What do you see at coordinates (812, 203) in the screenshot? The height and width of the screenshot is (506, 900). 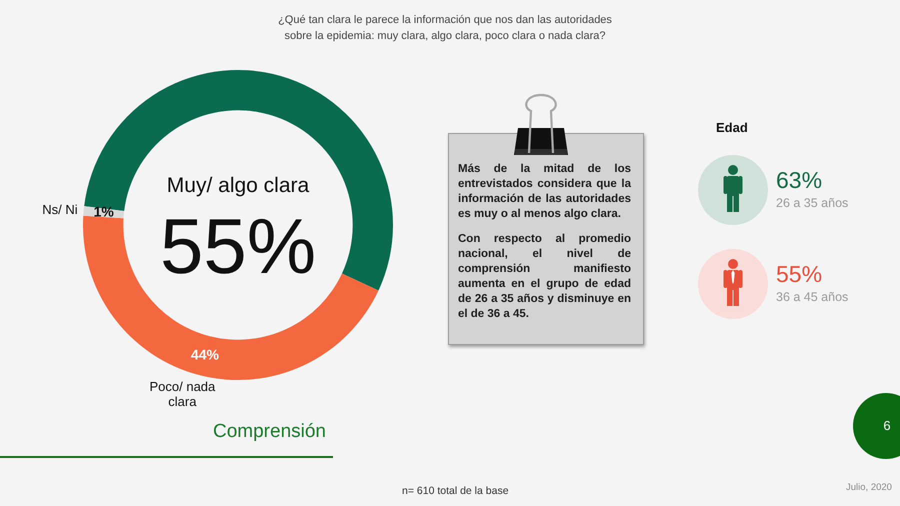 I see `category-label: 26 a 35 años` at bounding box center [812, 203].